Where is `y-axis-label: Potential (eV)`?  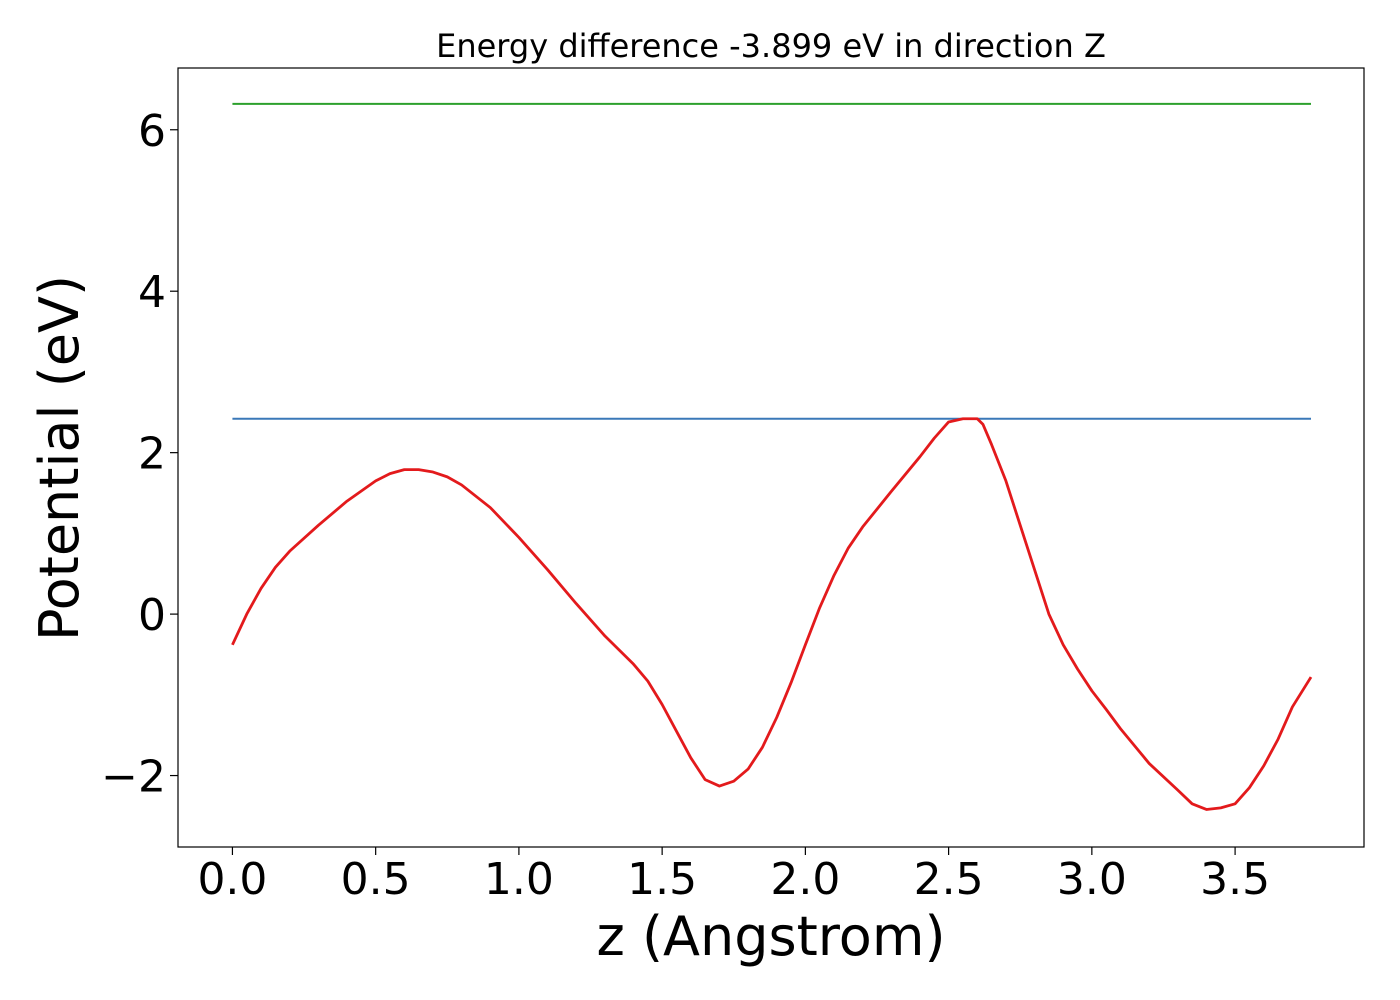 y-axis-label: Potential (eV) is located at coordinates (59, 458).